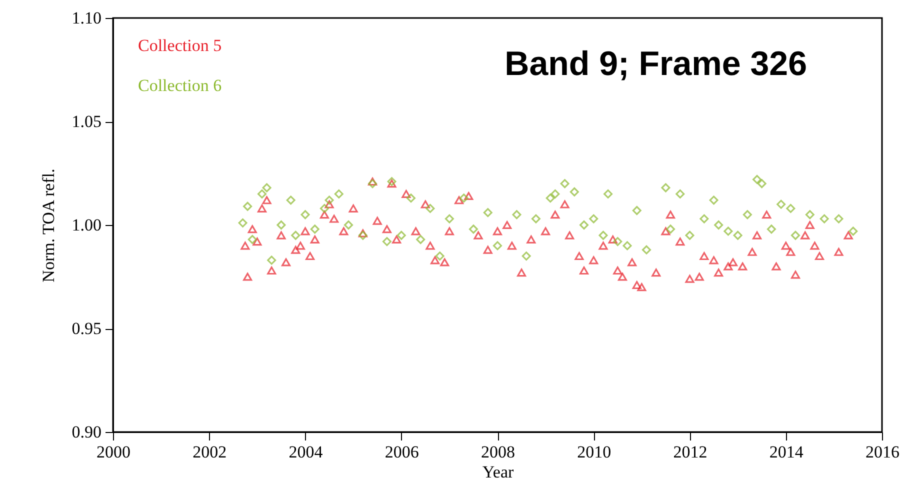 Image resolution: width=917 pixels, height=497 pixels. What do you see at coordinates (594, 452) in the screenshot?
I see `x-tick-label: 2010` at bounding box center [594, 452].